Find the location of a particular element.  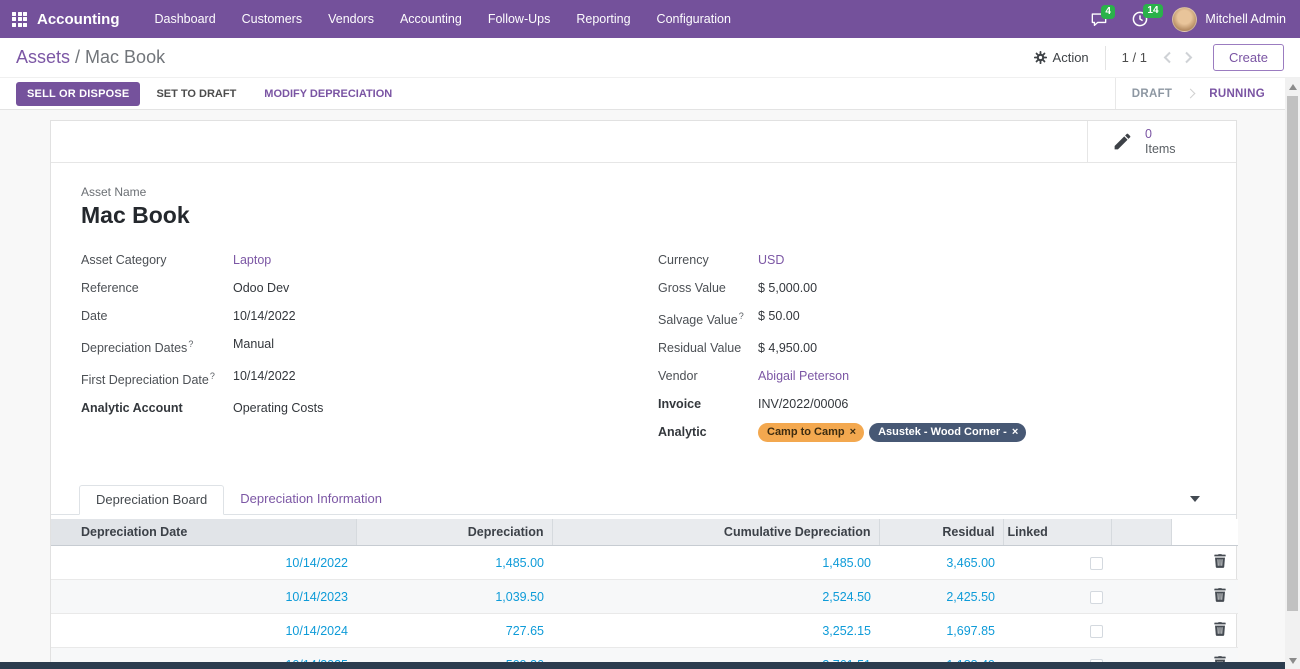

scrollbar-thumb is located at coordinates (1292, 353).